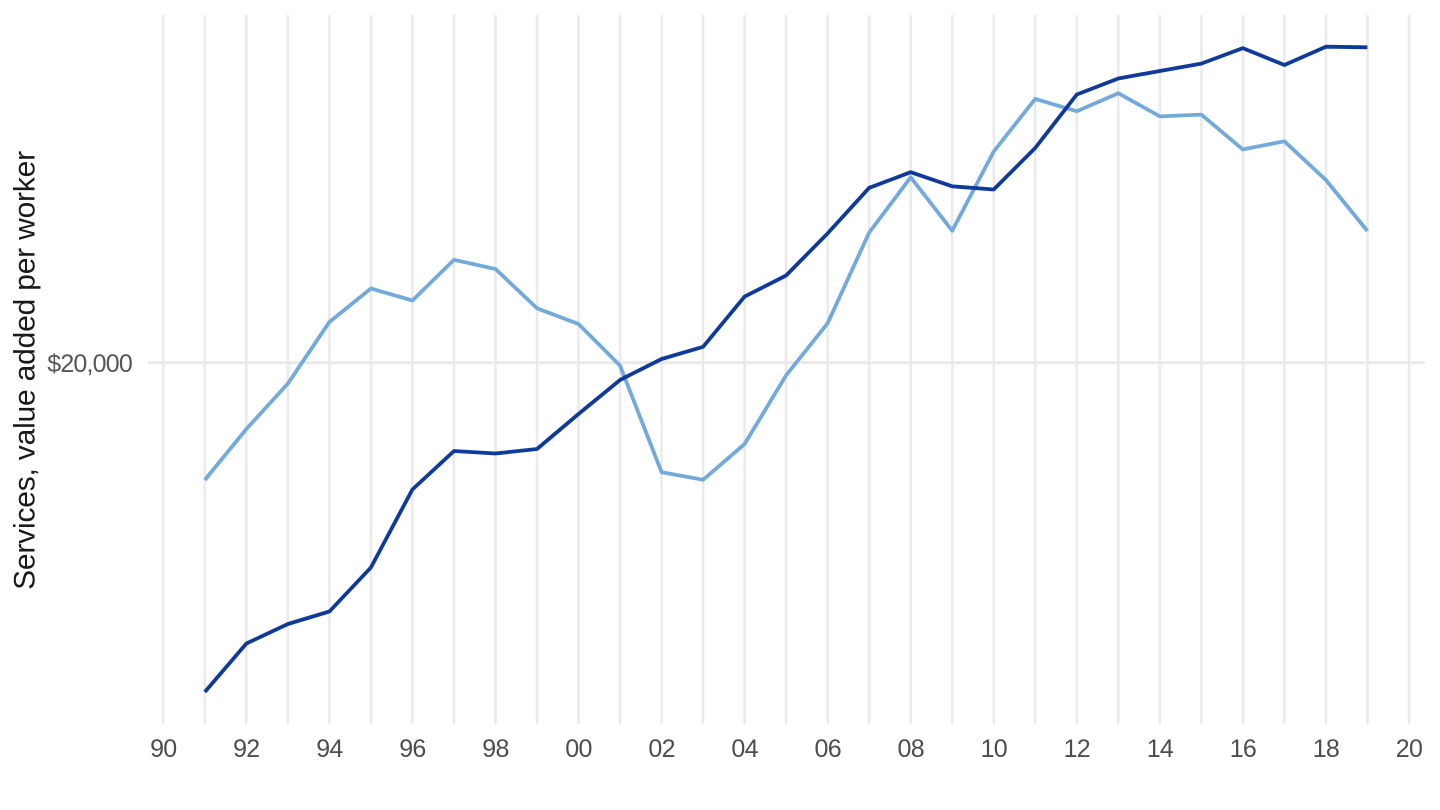 Image resolution: width=1440 pixels, height=810 pixels. Describe the element at coordinates (744, 749) in the screenshot. I see `svg-text: 04` at that location.